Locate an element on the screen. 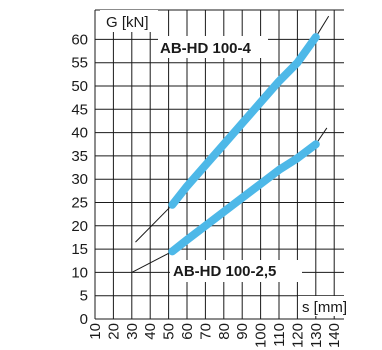  y-tick-label: 40 is located at coordinates (79, 133).